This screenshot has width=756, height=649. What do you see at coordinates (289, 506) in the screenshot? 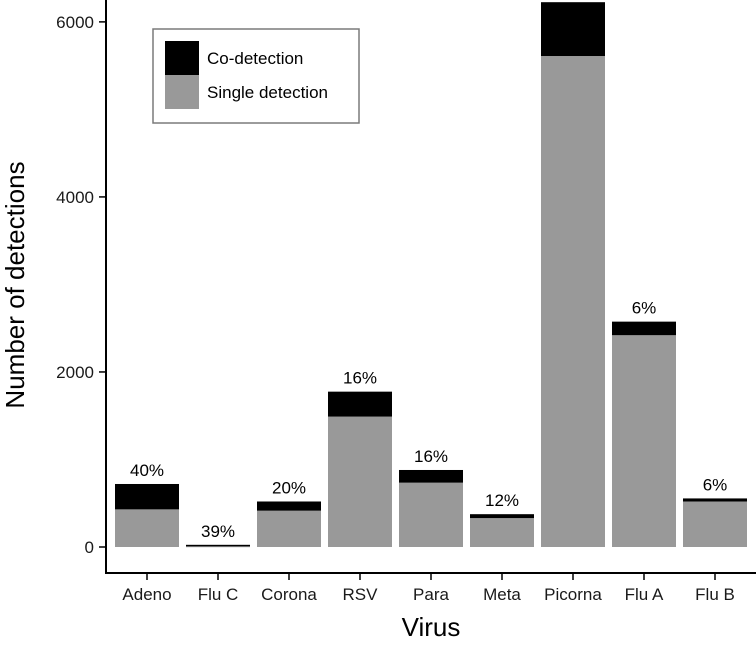
I see `bar-co-corona` at bounding box center [289, 506].